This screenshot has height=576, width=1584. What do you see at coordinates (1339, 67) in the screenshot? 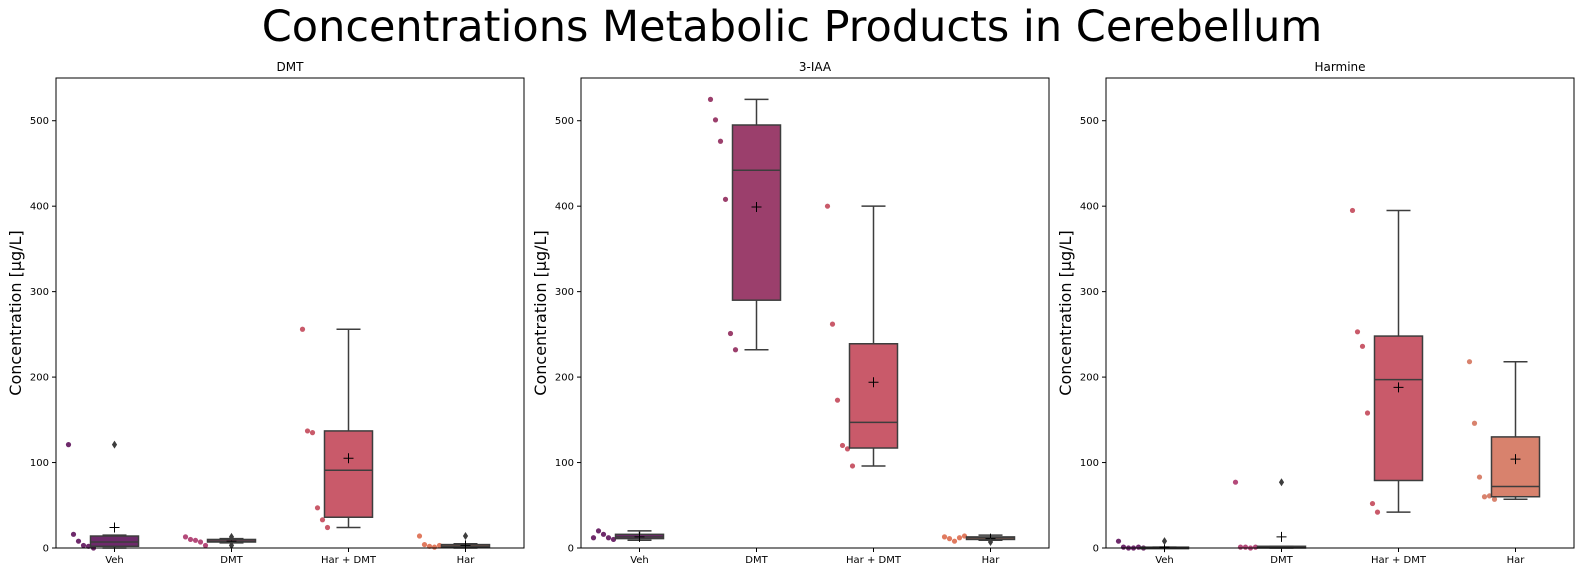
I see `panel-title: Harmine` at bounding box center [1339, 67].